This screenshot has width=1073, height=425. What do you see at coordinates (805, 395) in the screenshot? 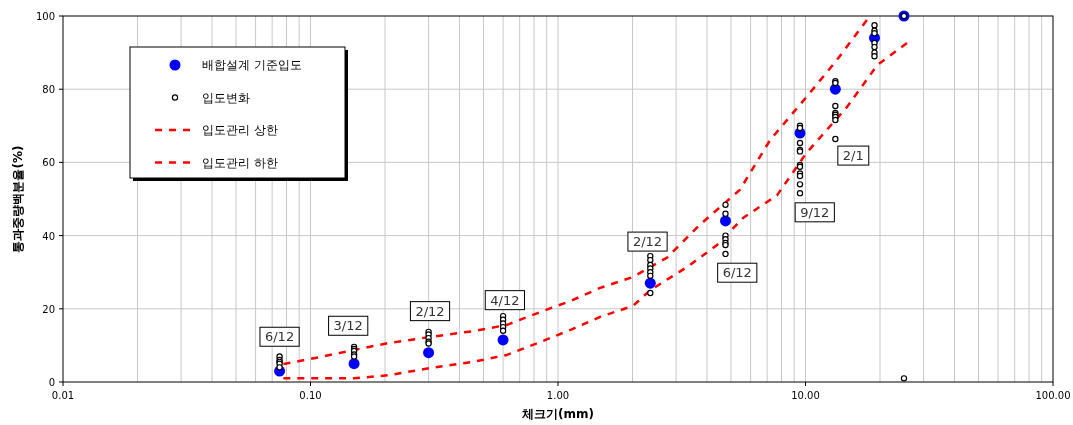
I see `x-tick-label: 10.00` at bounding box center [805, 395].